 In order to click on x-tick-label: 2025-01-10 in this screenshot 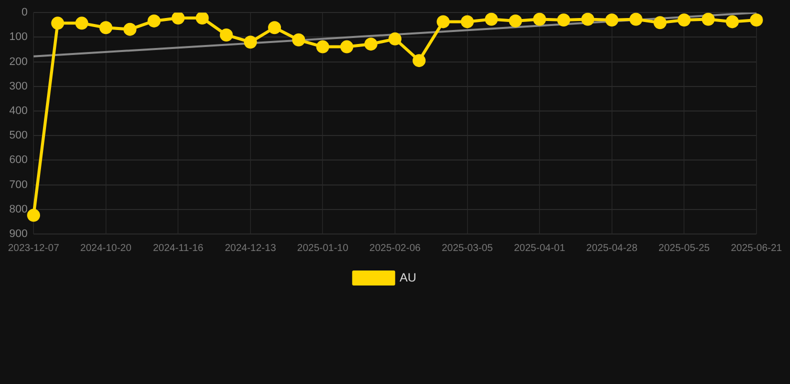, I will do `click(323, 248)`.